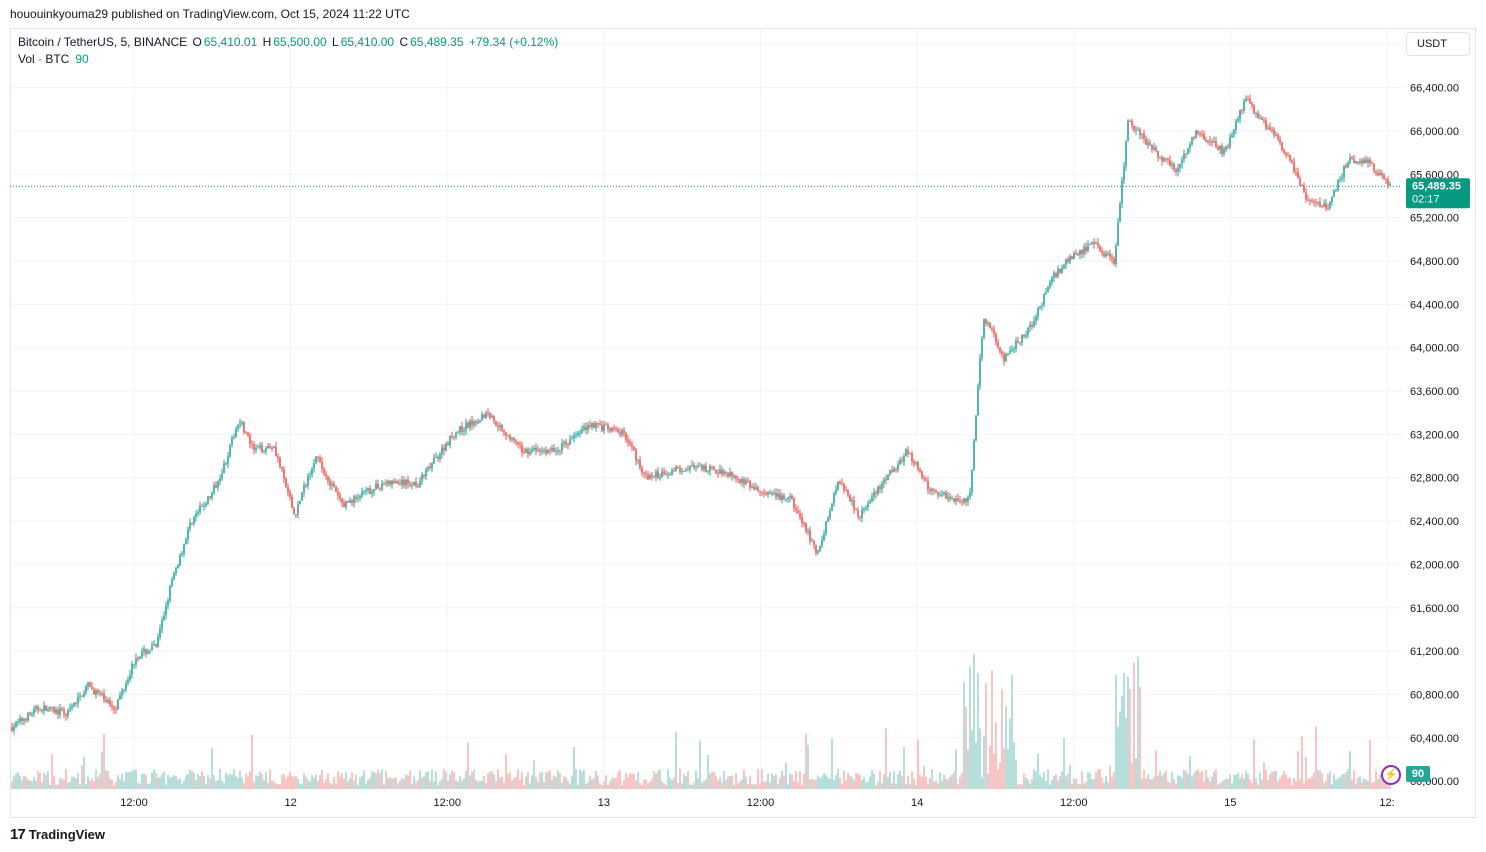 The image size is (1486, 852). I want to click on x-tick-label: 13, so click(604, 803).